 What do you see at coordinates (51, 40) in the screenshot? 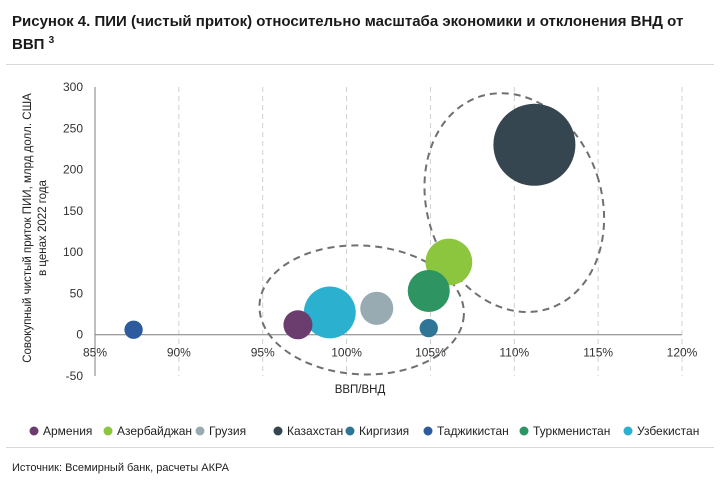
I see `footnote-mark: 3` at bounding box center [51, 40].